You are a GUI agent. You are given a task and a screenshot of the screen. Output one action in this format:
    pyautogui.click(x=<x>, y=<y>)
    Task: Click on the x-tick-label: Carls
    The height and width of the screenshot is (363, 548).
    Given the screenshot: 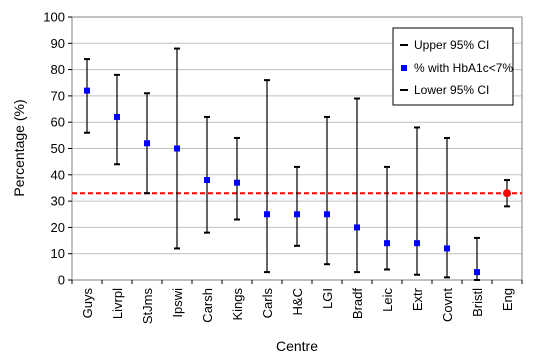 What is the action you would take?
    pyautogui.click(x=267, y=303)
    